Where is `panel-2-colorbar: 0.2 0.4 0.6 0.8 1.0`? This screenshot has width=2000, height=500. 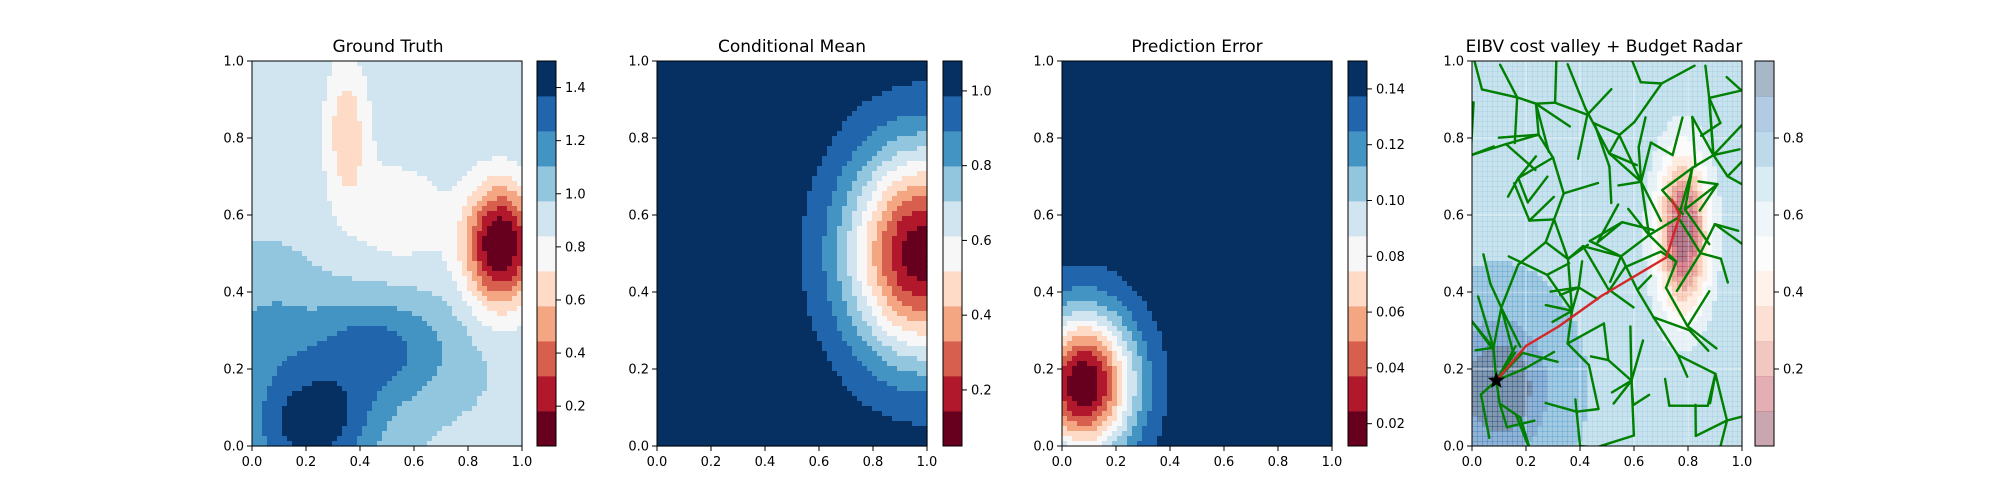 panel-2-colorbar: 0.2 0.4 0.6 0.8 1.0 is located at coordinates (967, 253).